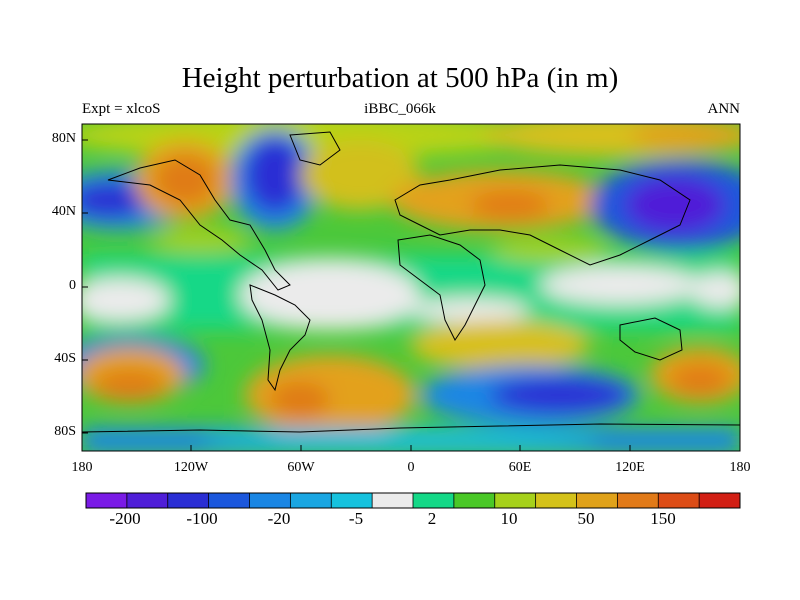 The width and height of the screenshot is (800, 600). Describe the element at coordinates (191, 467) in the screenshot. I see `lon-label-120w: 120W` at that location.